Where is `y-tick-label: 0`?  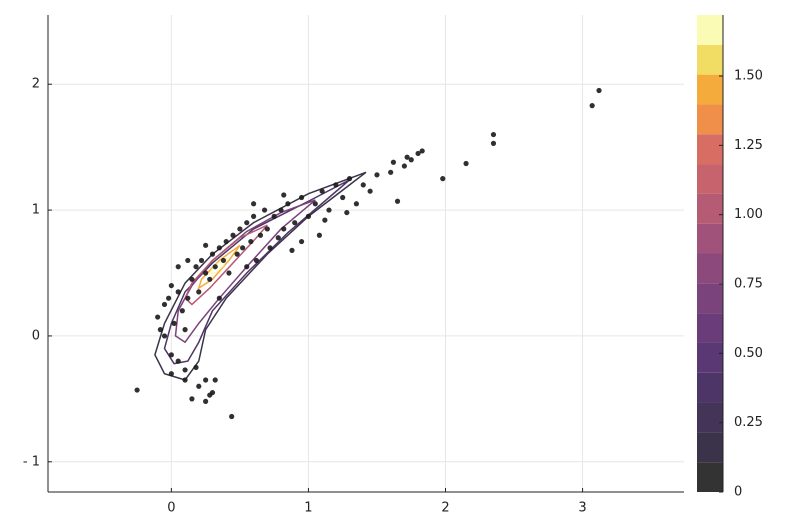 y-tick-label: 0 is located at coordinates (36, 335).